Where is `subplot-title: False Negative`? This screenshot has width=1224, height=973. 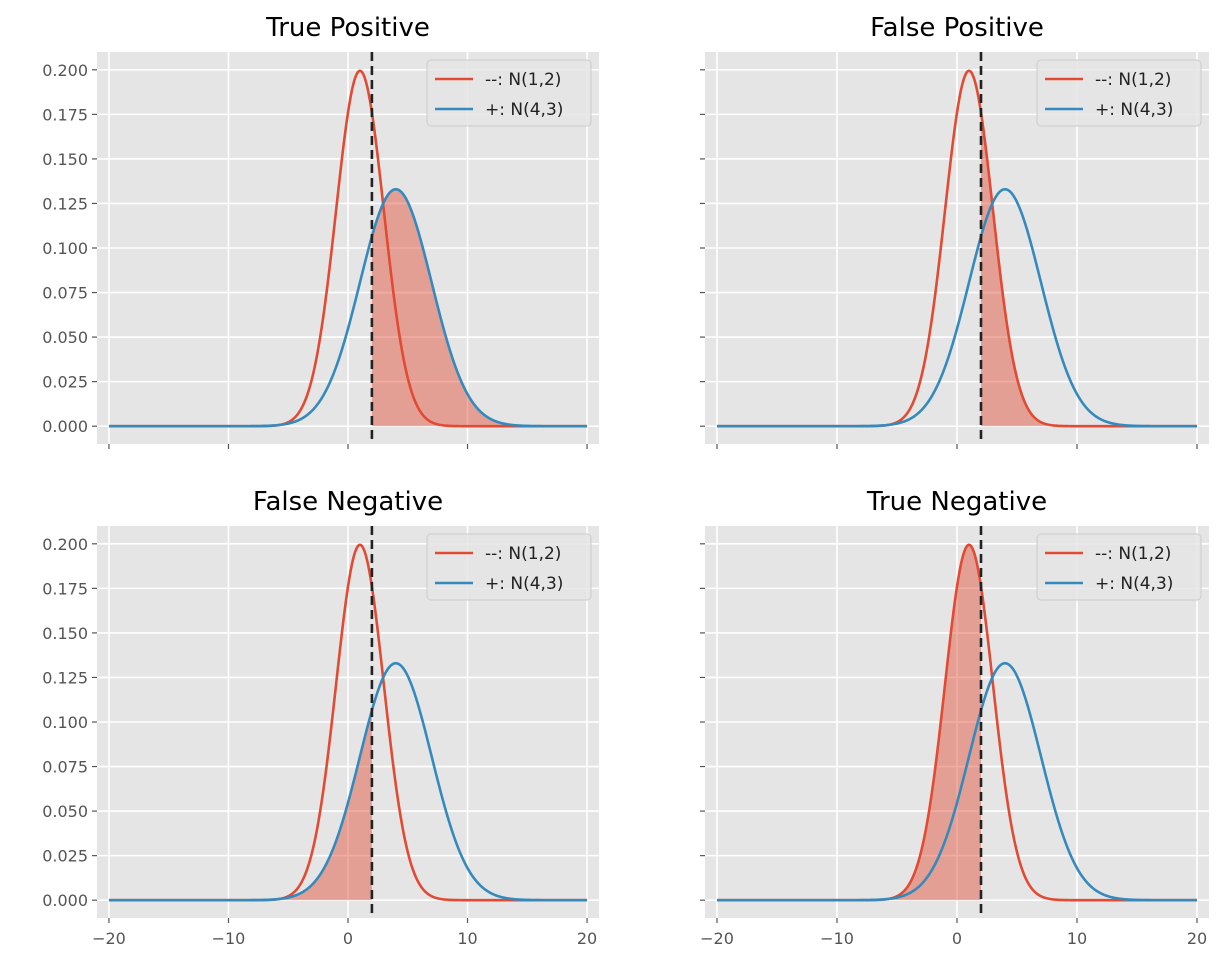
subplot-title: False Negative is located at coordinates (348, 502).